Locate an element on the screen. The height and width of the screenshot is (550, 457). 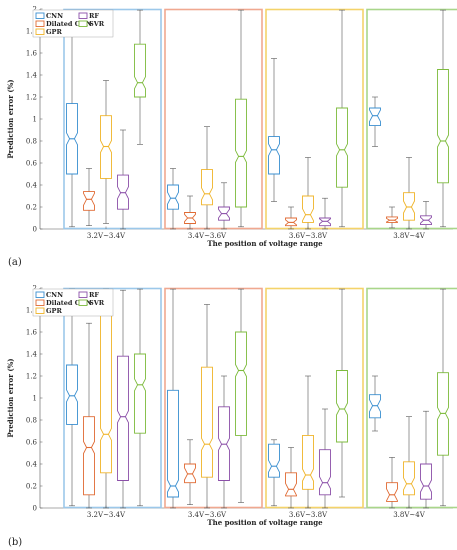
y-tick-label: 1 is located at coordinates (35, 398).